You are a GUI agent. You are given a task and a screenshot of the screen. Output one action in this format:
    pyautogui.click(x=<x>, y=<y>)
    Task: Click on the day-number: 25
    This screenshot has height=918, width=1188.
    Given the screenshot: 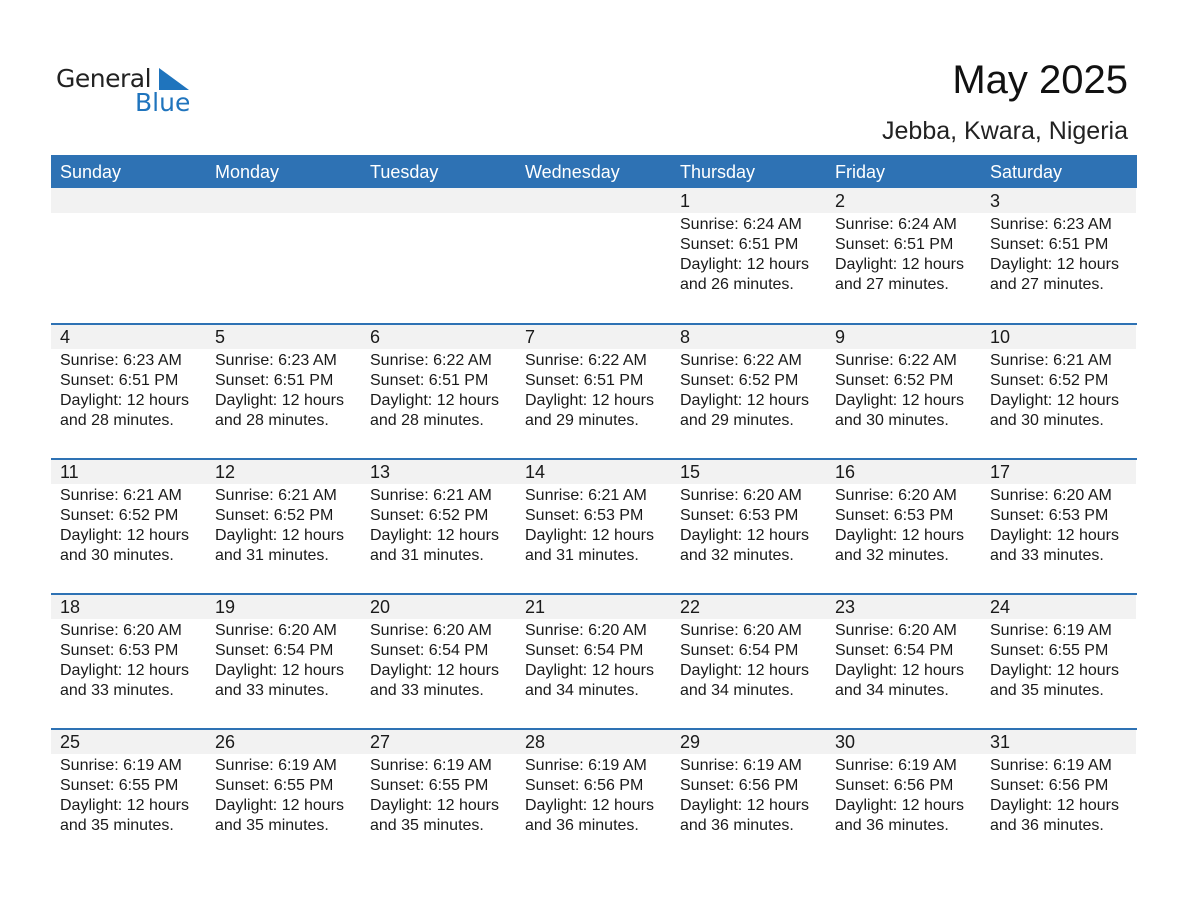 What is the action you would take?
    pyautogui.click(x=128, y=742)
    